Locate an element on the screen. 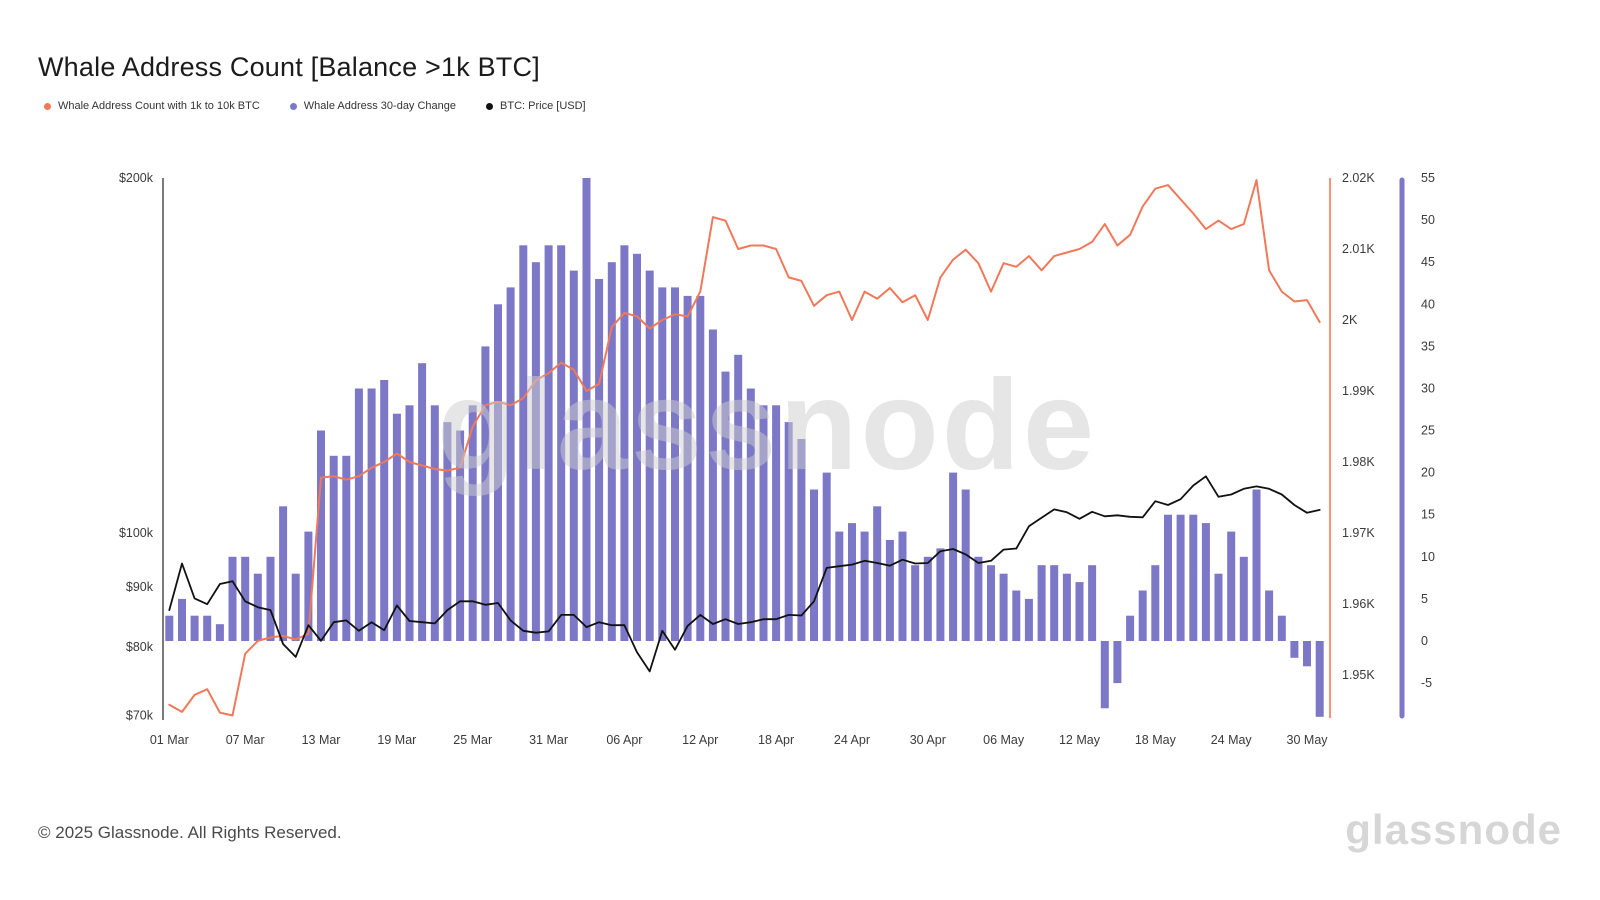 The height and width of the screenshot is (900, 1600). count-tick-label: 1.99K is located at coordinates (1358, 391).